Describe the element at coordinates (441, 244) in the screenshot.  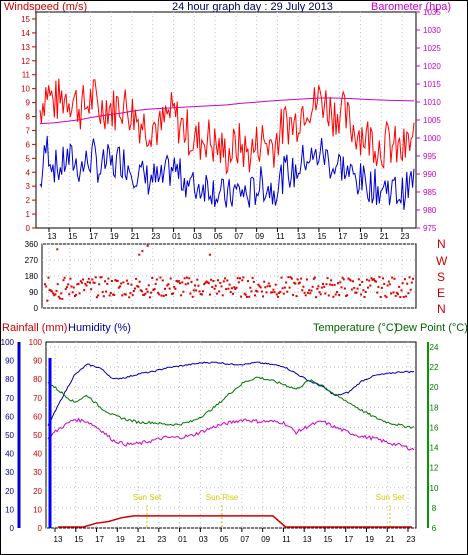
I see `compass-n-top: N` at that location.